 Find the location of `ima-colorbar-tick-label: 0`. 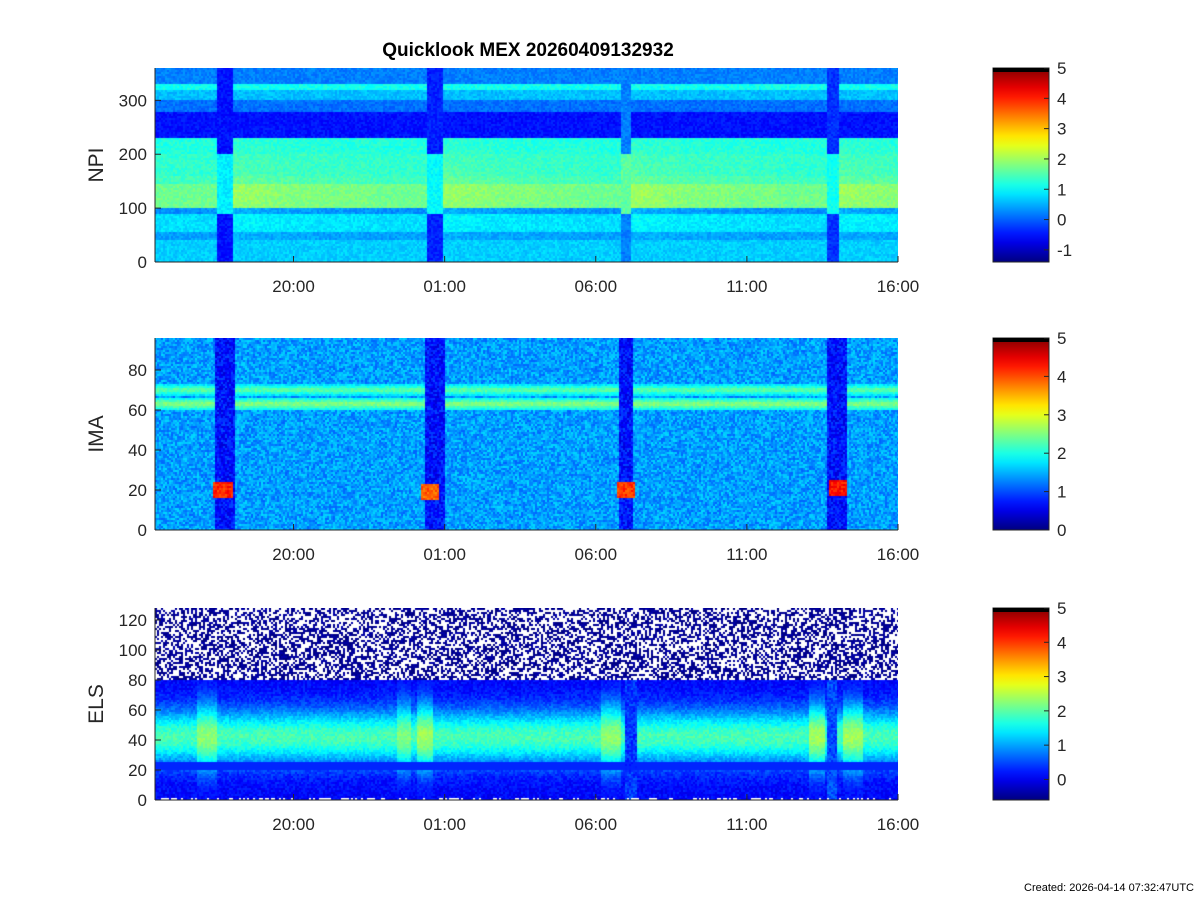

ima-colorbar-tick-label: 0 is located at coordinates (1061, 530).